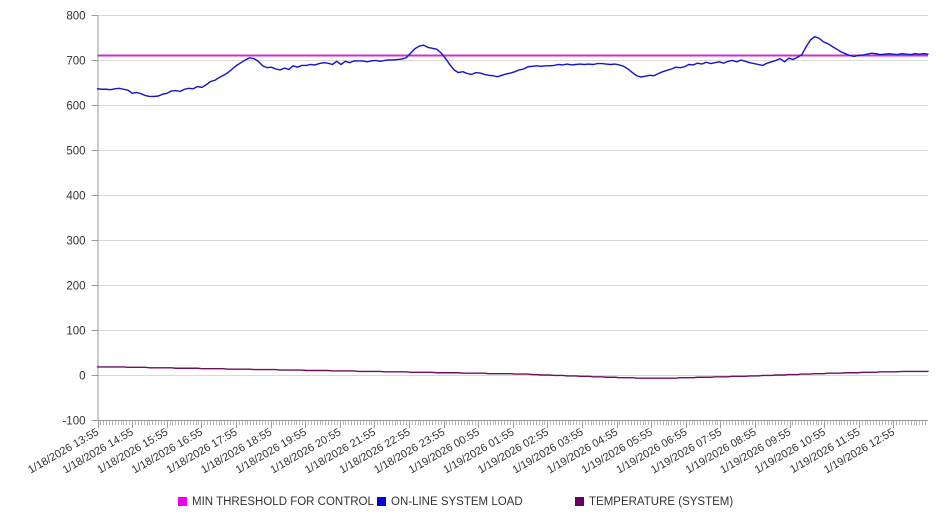 The image size is (946, 526). I want to click on legend-label: ON-LINE SYSTEM LOAD, so click(457, 502).